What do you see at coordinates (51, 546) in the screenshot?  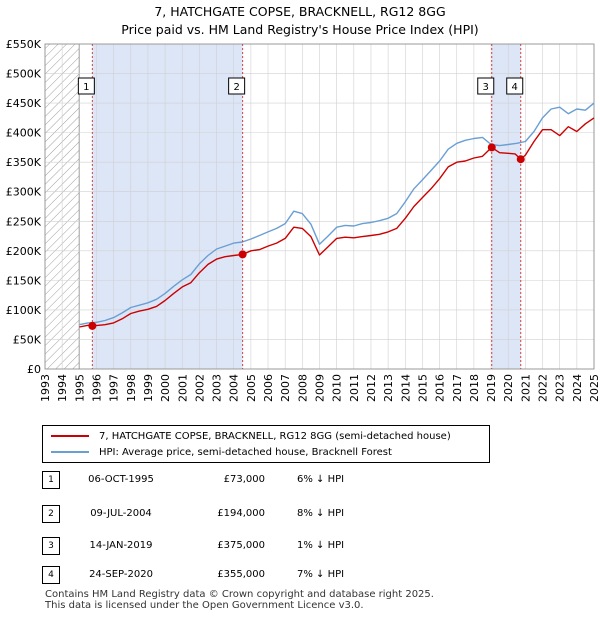 I see `sale-number-badge: 3` at bounding box center [51, 546].